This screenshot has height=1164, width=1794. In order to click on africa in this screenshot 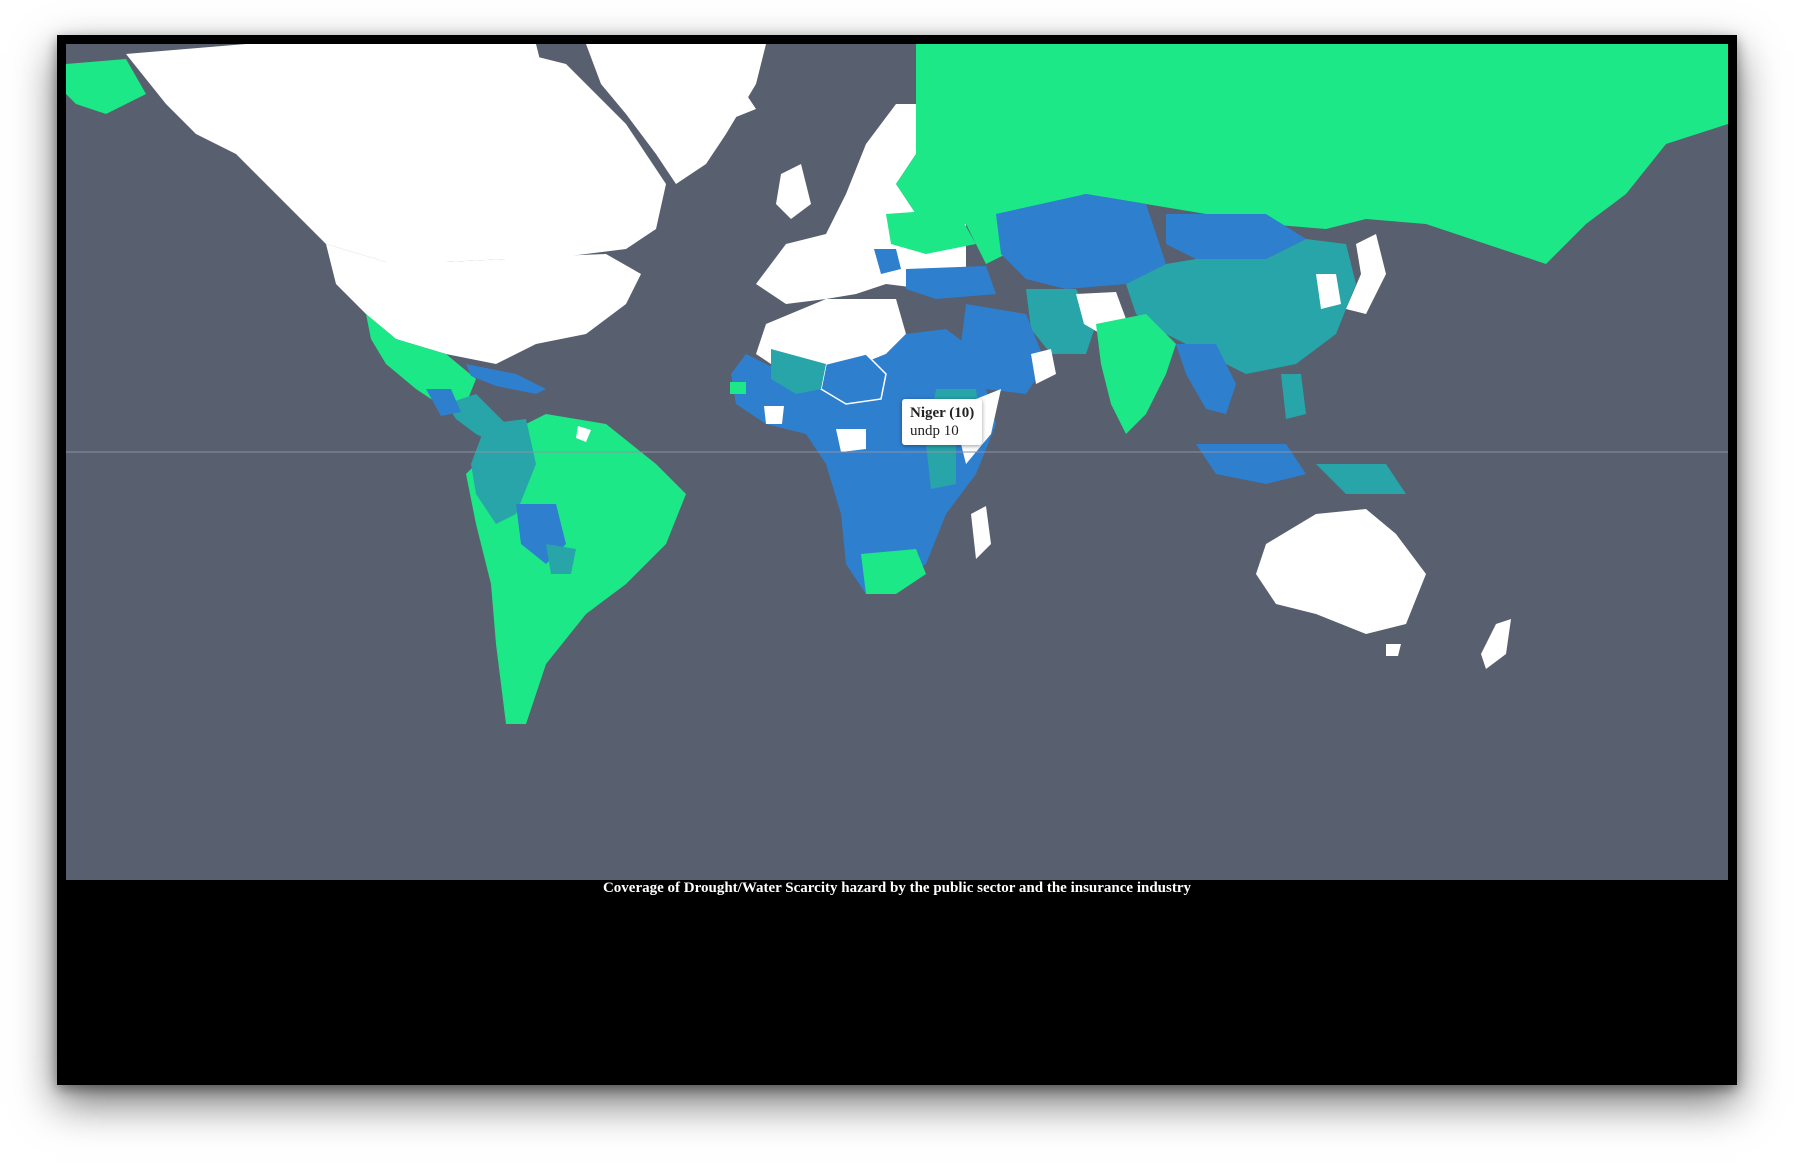, I will do `click(863, 461)`.